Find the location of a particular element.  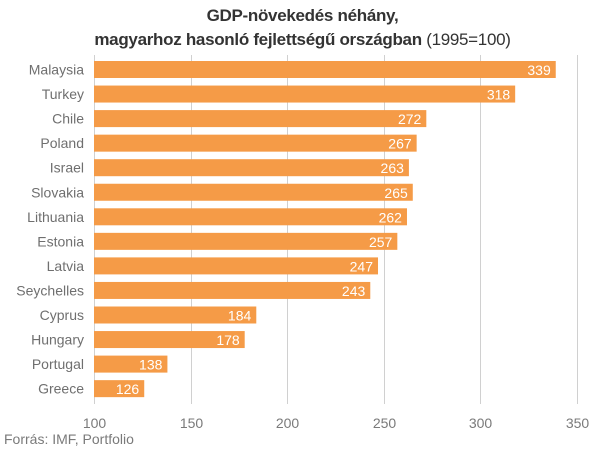

category-label: Slovakia is located at coordinates (57, 192).